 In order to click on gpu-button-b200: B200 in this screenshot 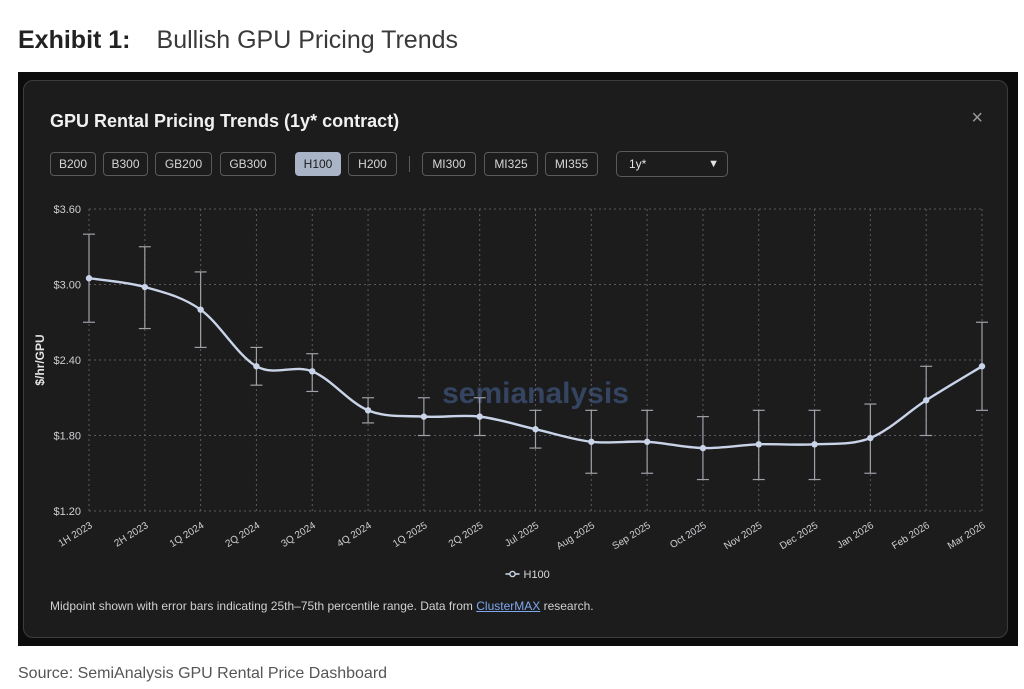, I will do `click(73, 164)`.